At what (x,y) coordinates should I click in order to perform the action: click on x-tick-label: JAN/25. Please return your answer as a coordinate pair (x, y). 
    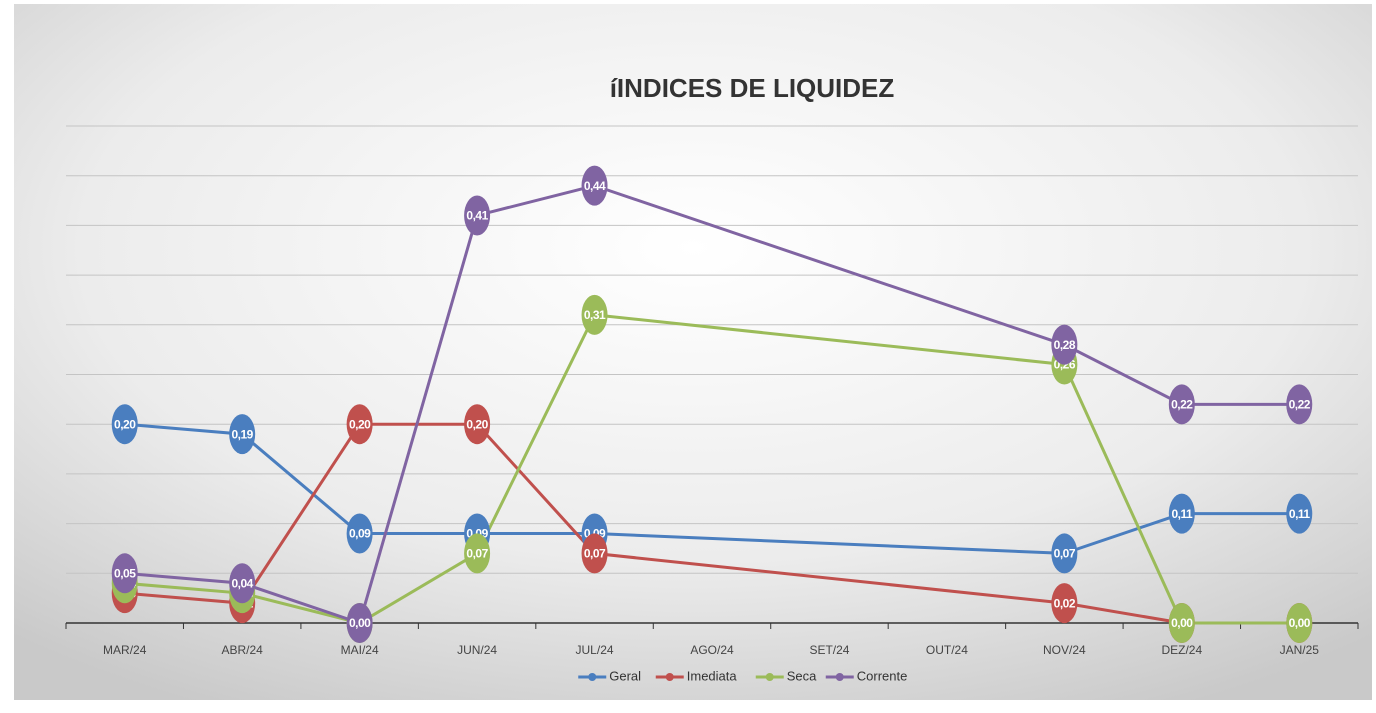
    Looking at the image, I should click on (1300, 650).